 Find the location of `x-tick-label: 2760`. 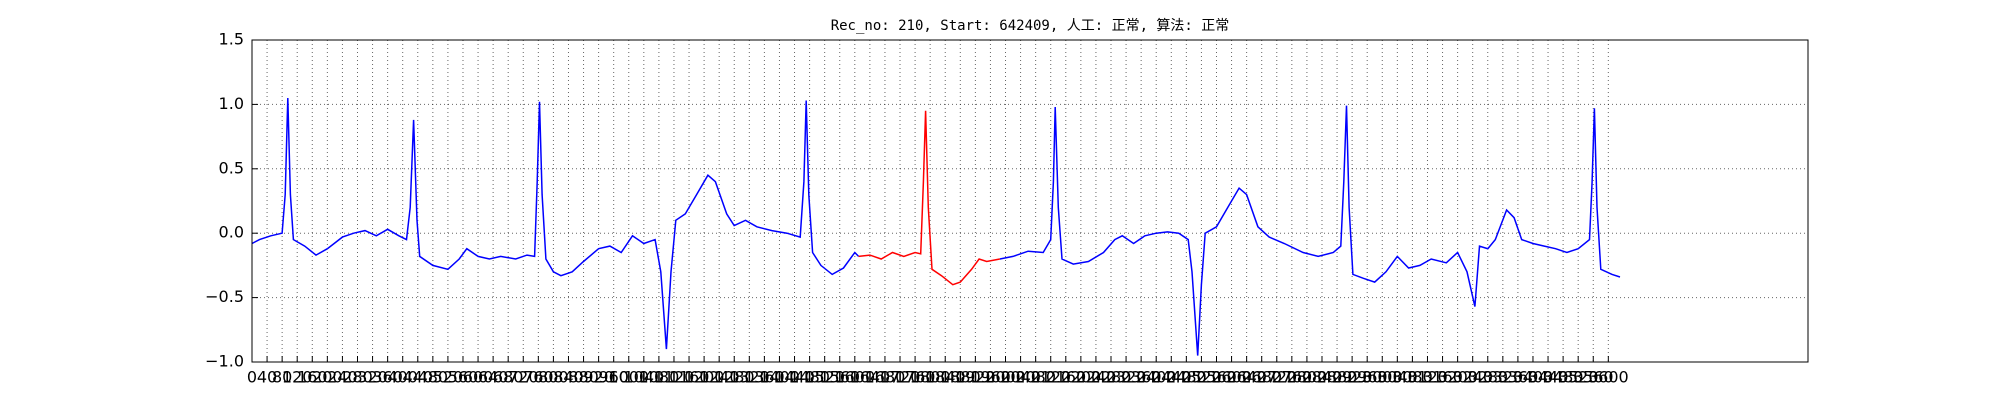

x-tick-label: 2760 is located at coordinates (1291, 377).